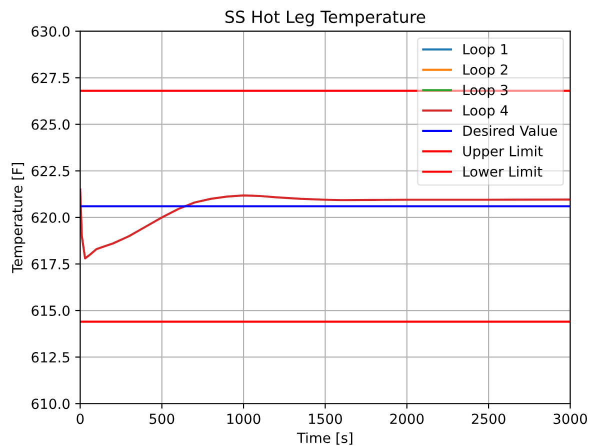 This screenshot has width=594, height=446. Describe the element at coordinates (485, 111) in the screenshot. I see `legend-label: Loop 4` at that location.